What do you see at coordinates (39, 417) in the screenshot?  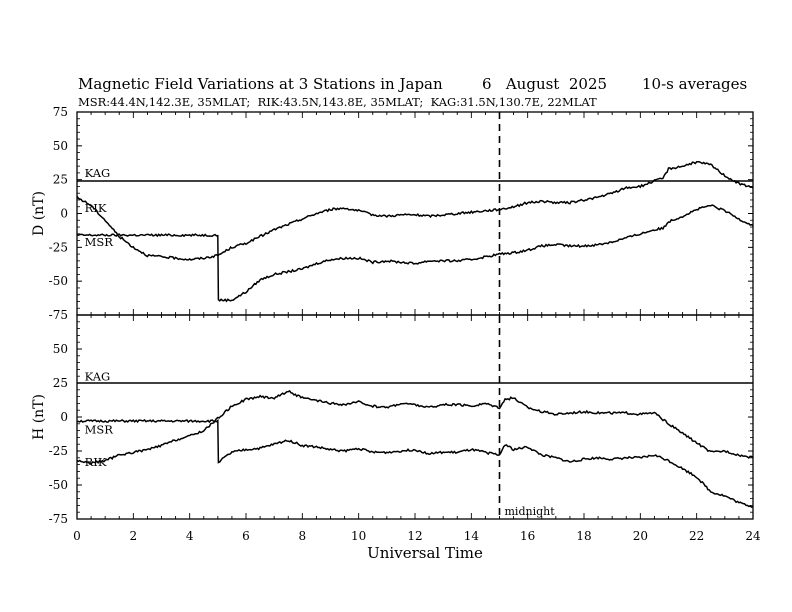 I see `y-axis-label: H (nT)` at bounding box center [39, 417].